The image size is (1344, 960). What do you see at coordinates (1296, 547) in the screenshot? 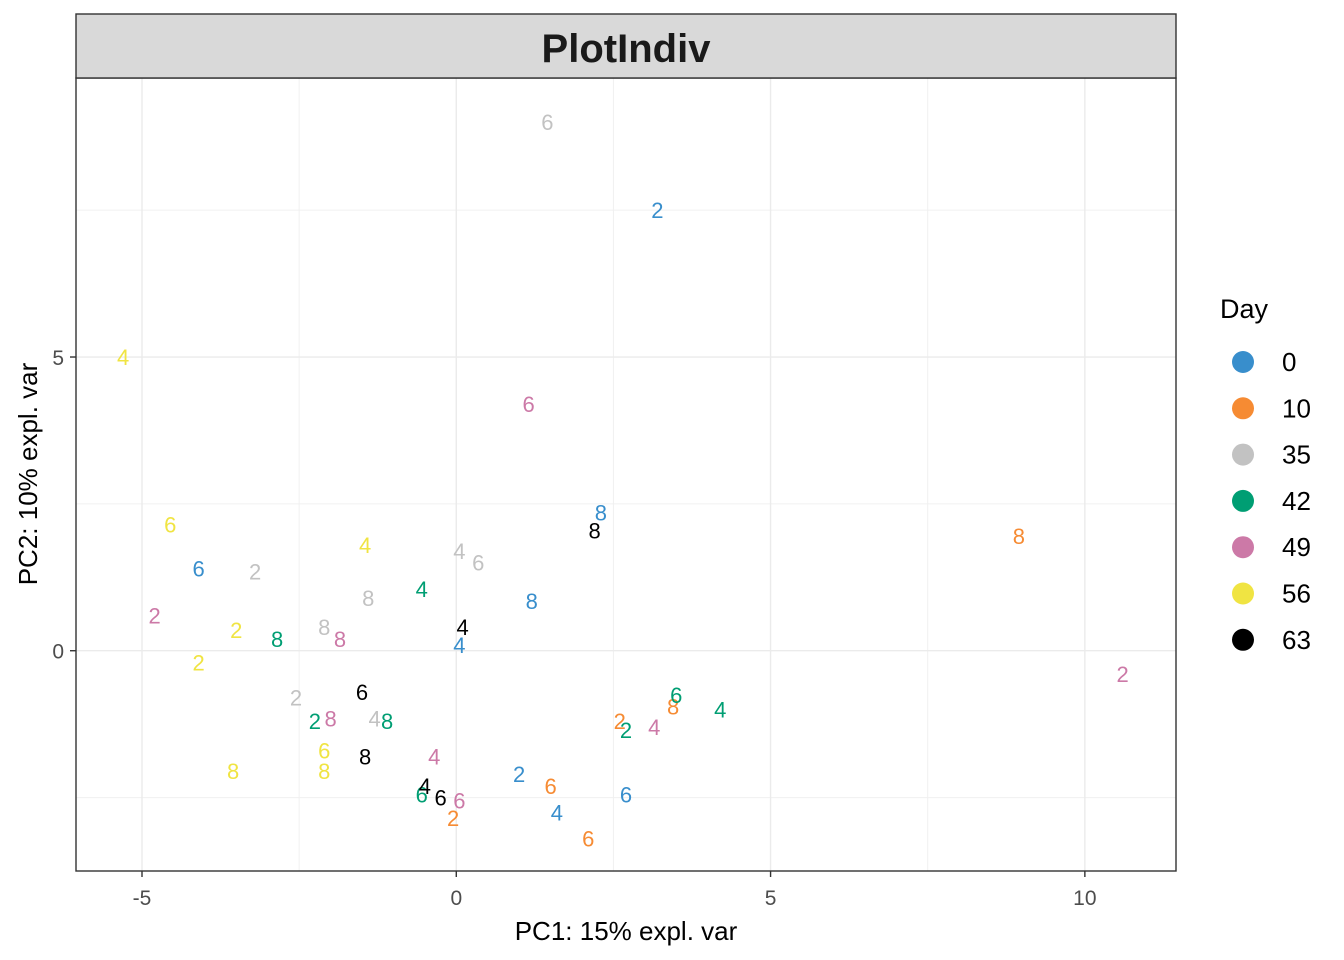
I see `legend-label: 49` at bounding box center [1296, 547].